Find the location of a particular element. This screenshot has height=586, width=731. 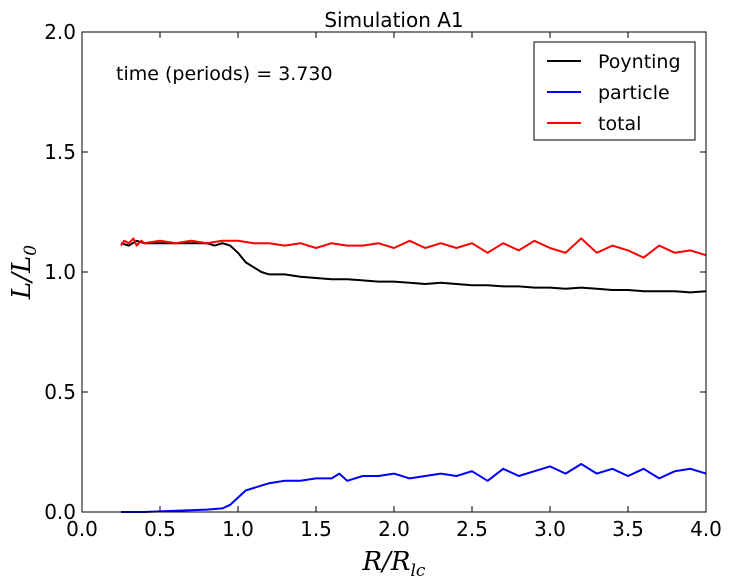

y-tick-label: 0.5 is located at coordinates (60, 392).